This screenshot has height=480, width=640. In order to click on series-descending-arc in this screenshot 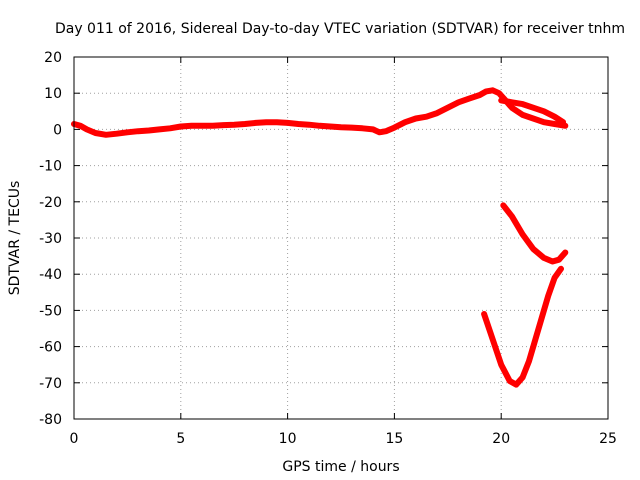, I will do `click(534, 233)`.